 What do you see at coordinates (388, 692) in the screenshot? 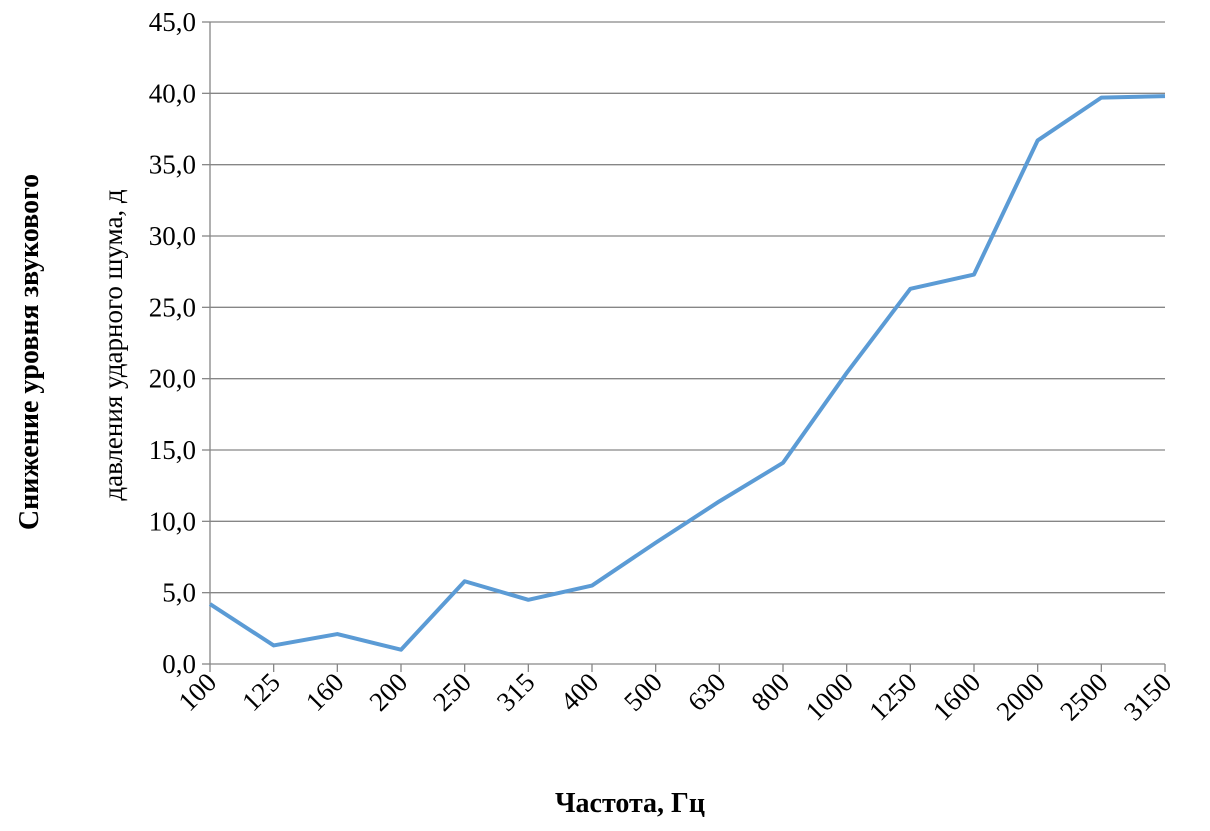
I see `x-tick-label: 200` at bounding box center [388, 692].